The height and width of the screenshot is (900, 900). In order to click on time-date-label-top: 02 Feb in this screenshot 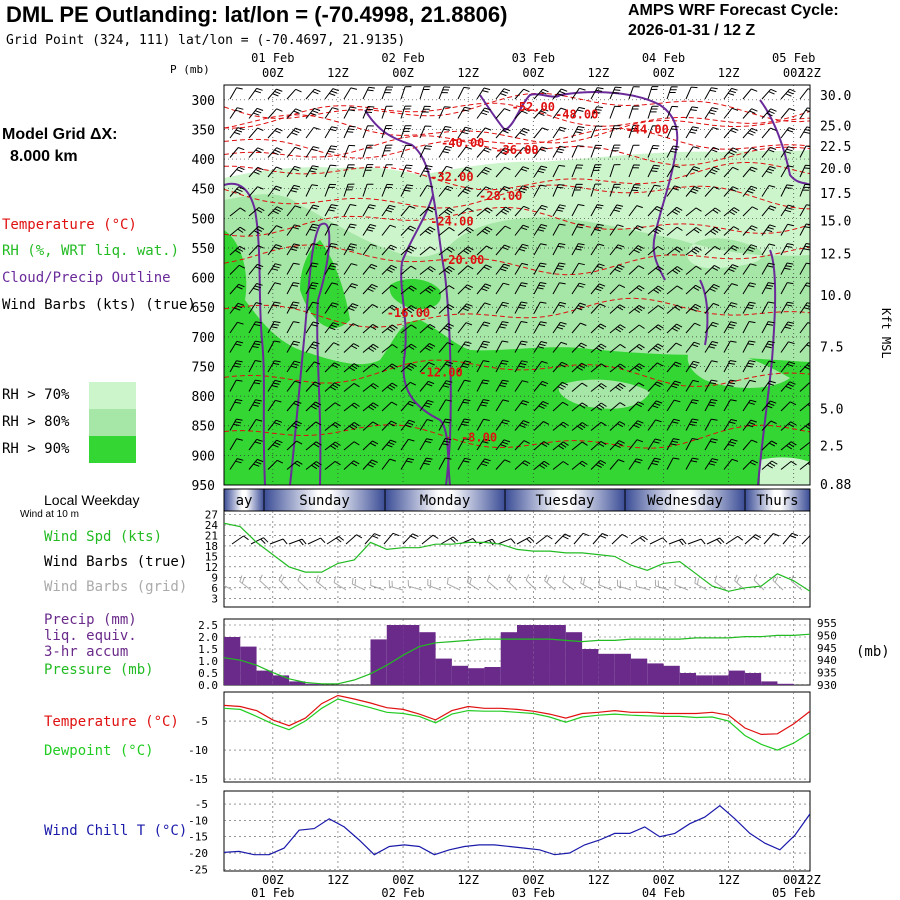, I will do `click(402, 58)`.